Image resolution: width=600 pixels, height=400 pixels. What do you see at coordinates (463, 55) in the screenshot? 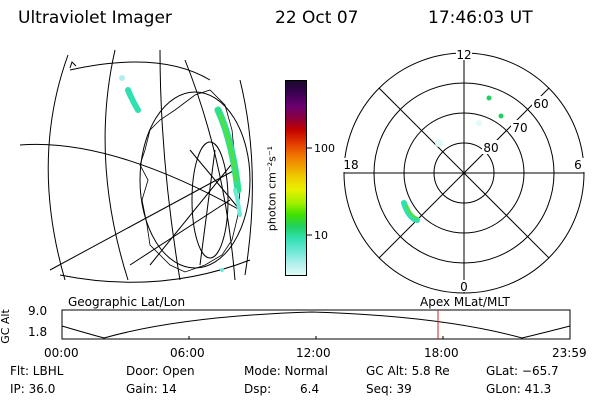
I see `polar-label-top: 12` at bounding box center [463, 55].